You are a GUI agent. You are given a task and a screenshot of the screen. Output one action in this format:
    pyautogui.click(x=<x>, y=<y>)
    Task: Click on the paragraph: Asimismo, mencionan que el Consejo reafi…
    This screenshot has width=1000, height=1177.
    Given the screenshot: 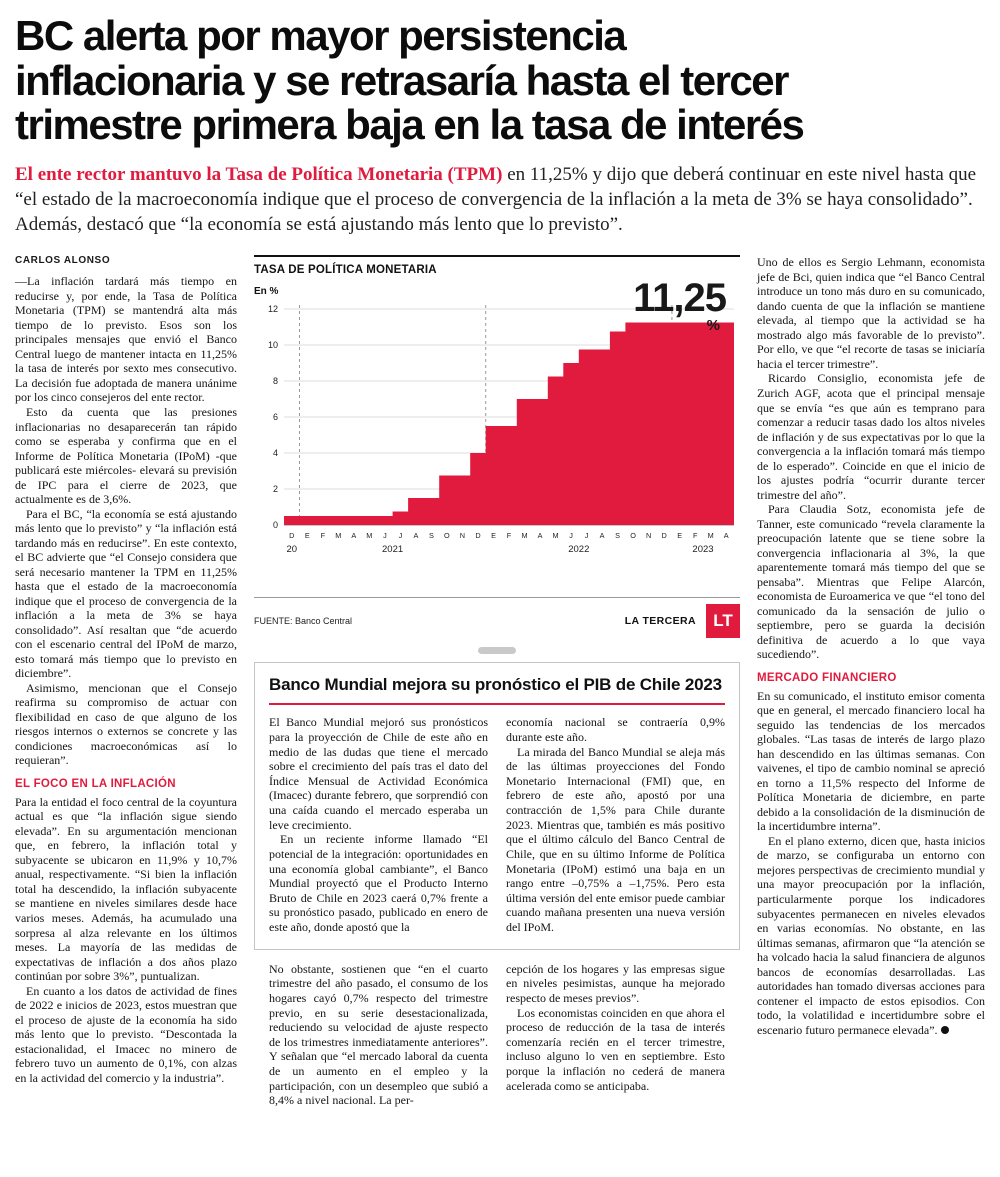 What is the action you would take?
    pyautogui.click(x=126, y=724)
    